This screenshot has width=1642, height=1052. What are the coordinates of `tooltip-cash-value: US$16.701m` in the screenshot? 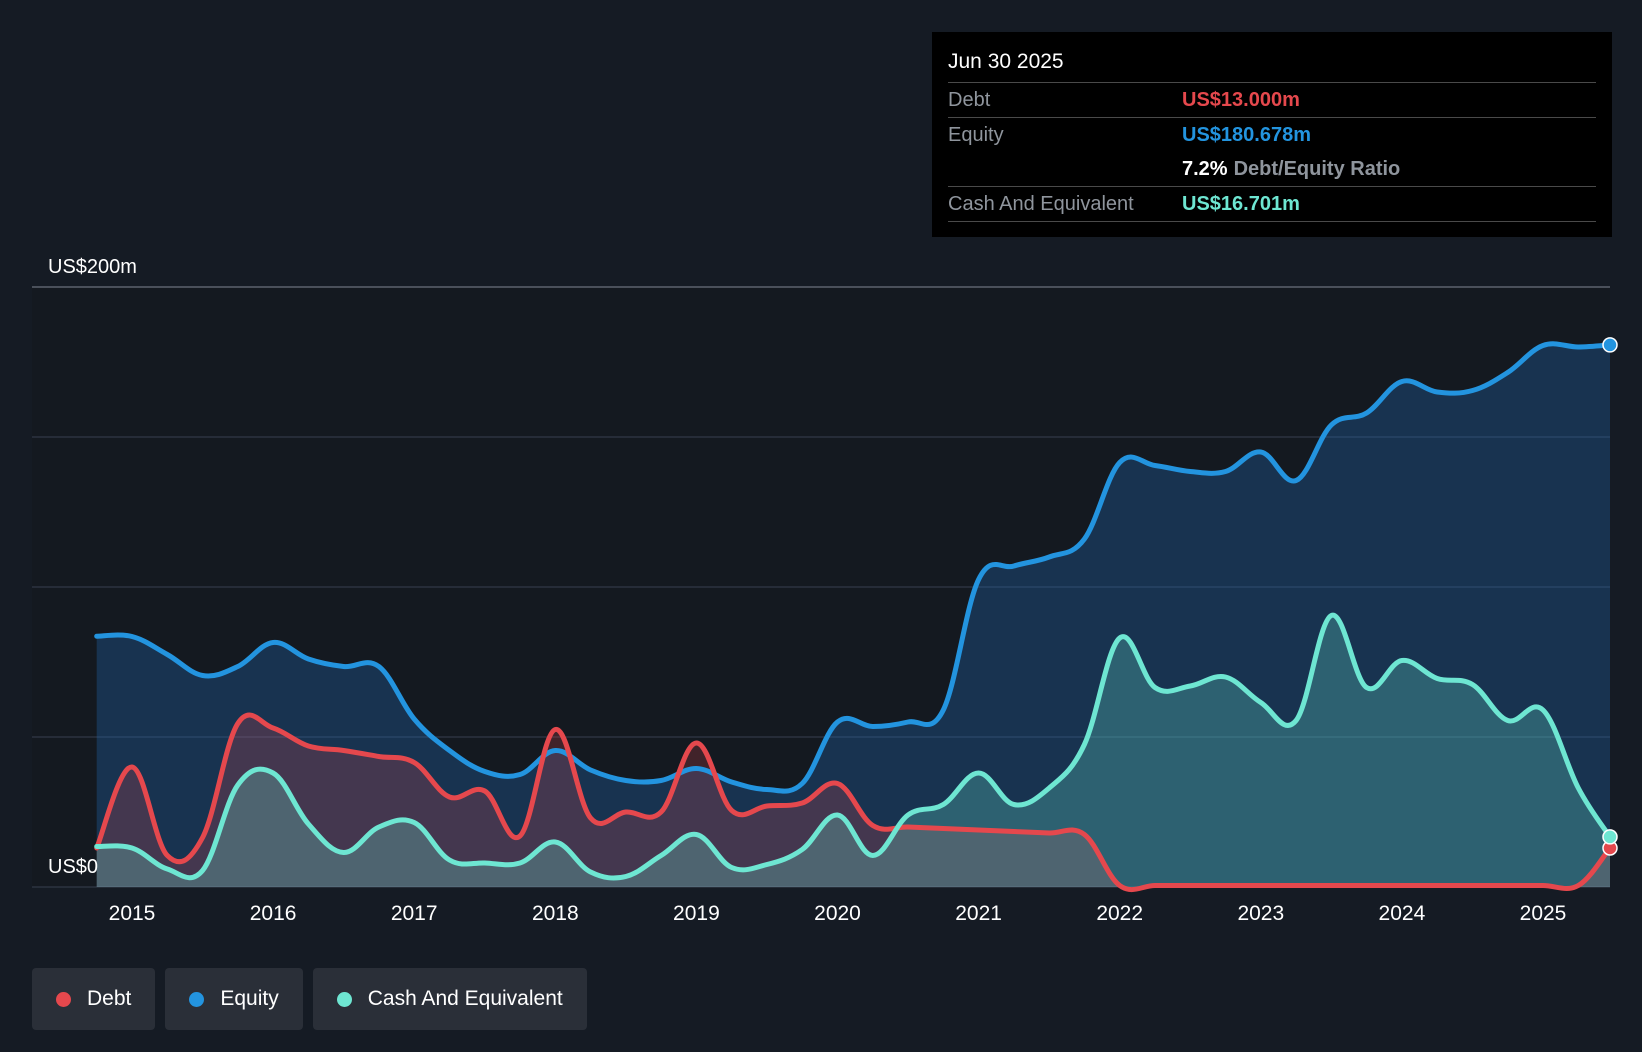 It's located at (1241, 204).